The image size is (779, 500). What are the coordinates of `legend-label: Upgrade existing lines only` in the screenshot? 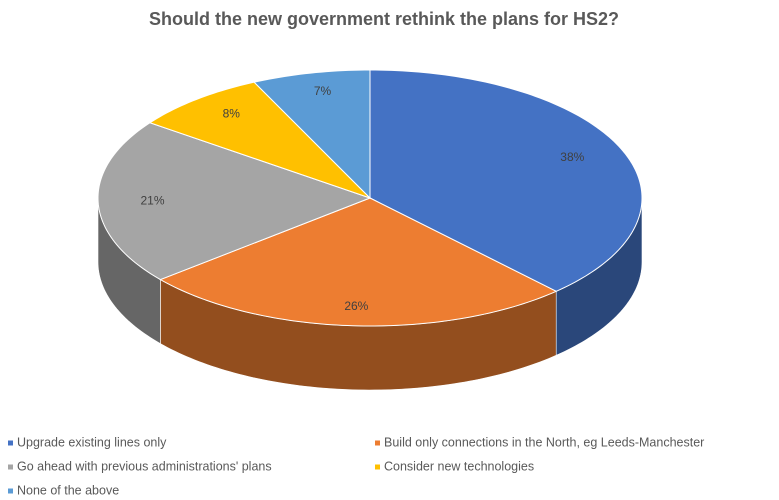 It's located at (92, 442).